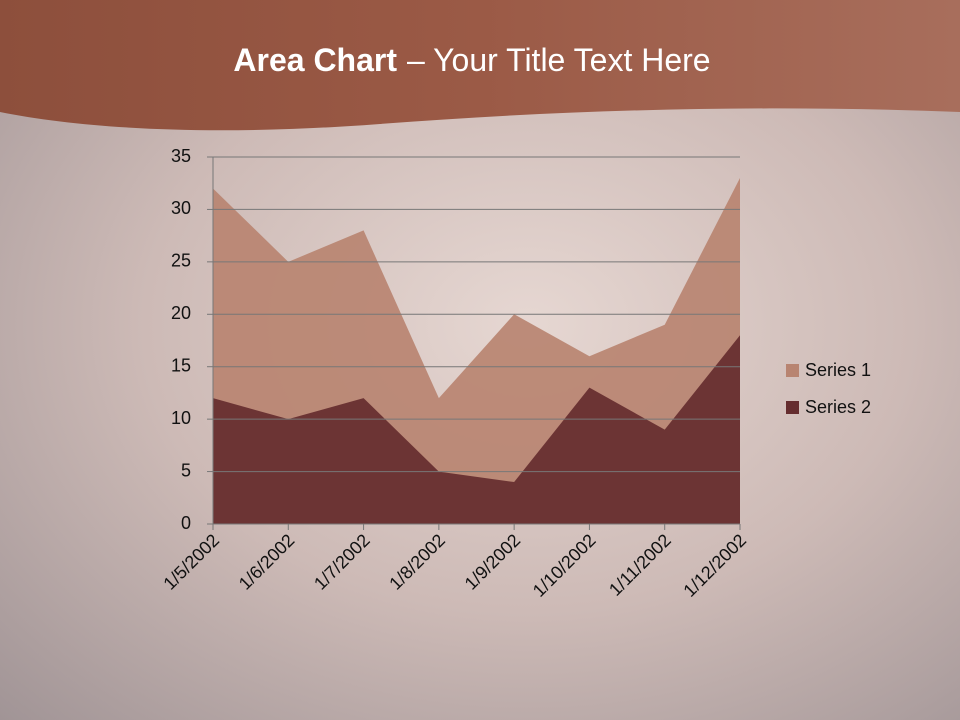 This screenshot has width=960, height=720. Describe the element at coordinates (476, 429) in the screenshot. I see `area` at that location.